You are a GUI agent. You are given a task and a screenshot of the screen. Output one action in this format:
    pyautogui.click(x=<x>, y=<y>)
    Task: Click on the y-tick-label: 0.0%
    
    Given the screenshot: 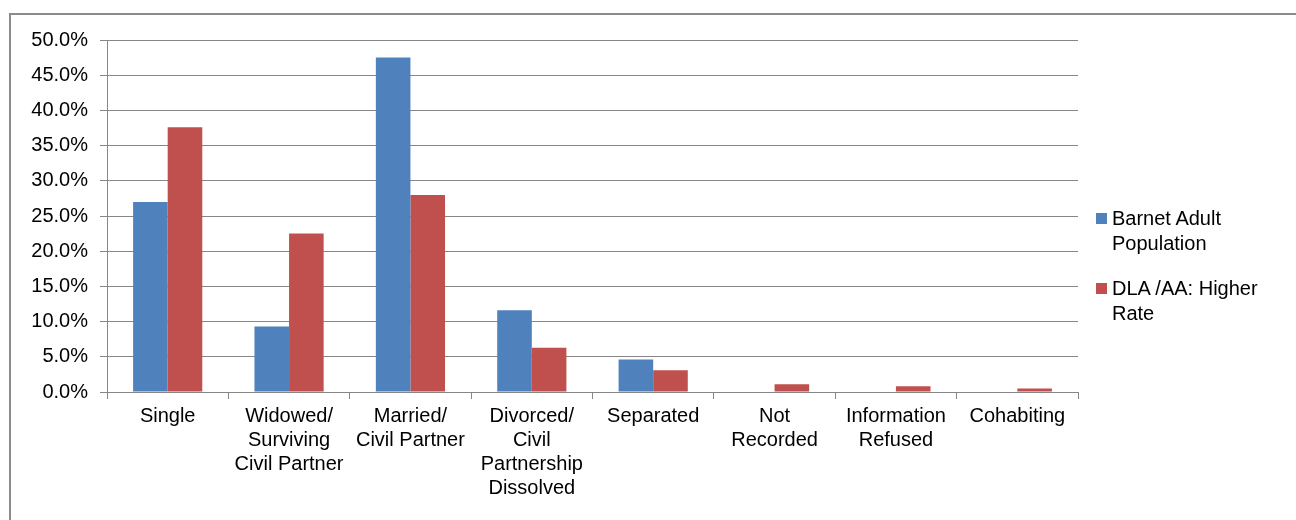 What is the action you would take?
    pyautogui.click(x=65, y=390)
    